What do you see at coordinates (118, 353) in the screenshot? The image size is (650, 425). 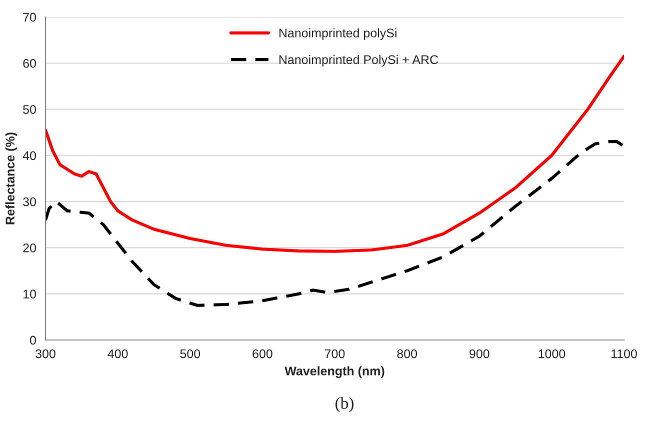 I see `x-tick-label: 400` at bounding box center [118, 353].